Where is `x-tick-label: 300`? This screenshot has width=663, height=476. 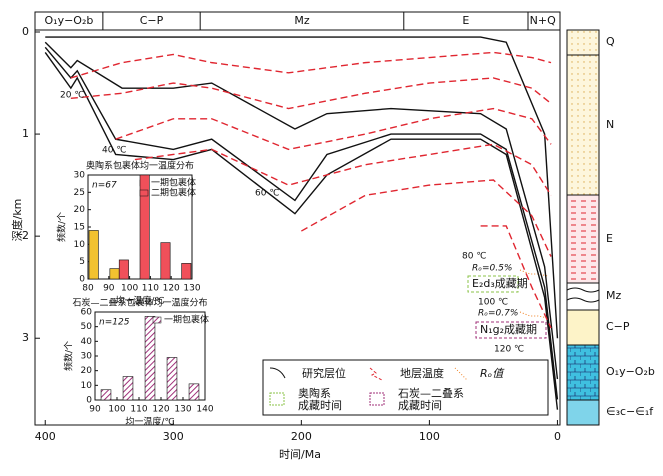
x-tick-label: 300 is located at coordinates (173, 436).